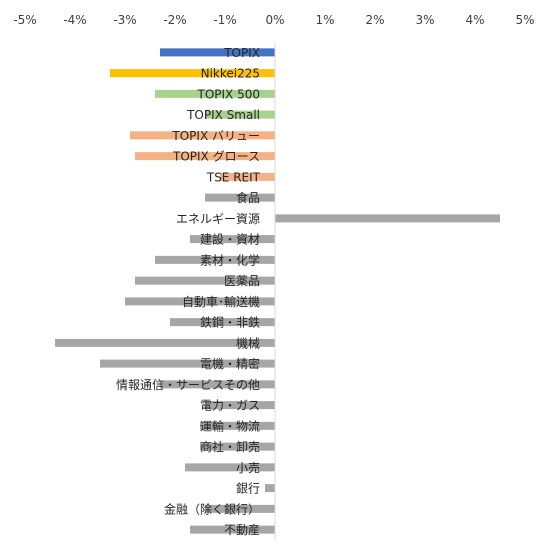 The width and height of the screenshot is (549, 554). Describe the element at coordinates (324, 20) in the screenshot. I see `x-tick-label: 1%` at that location.